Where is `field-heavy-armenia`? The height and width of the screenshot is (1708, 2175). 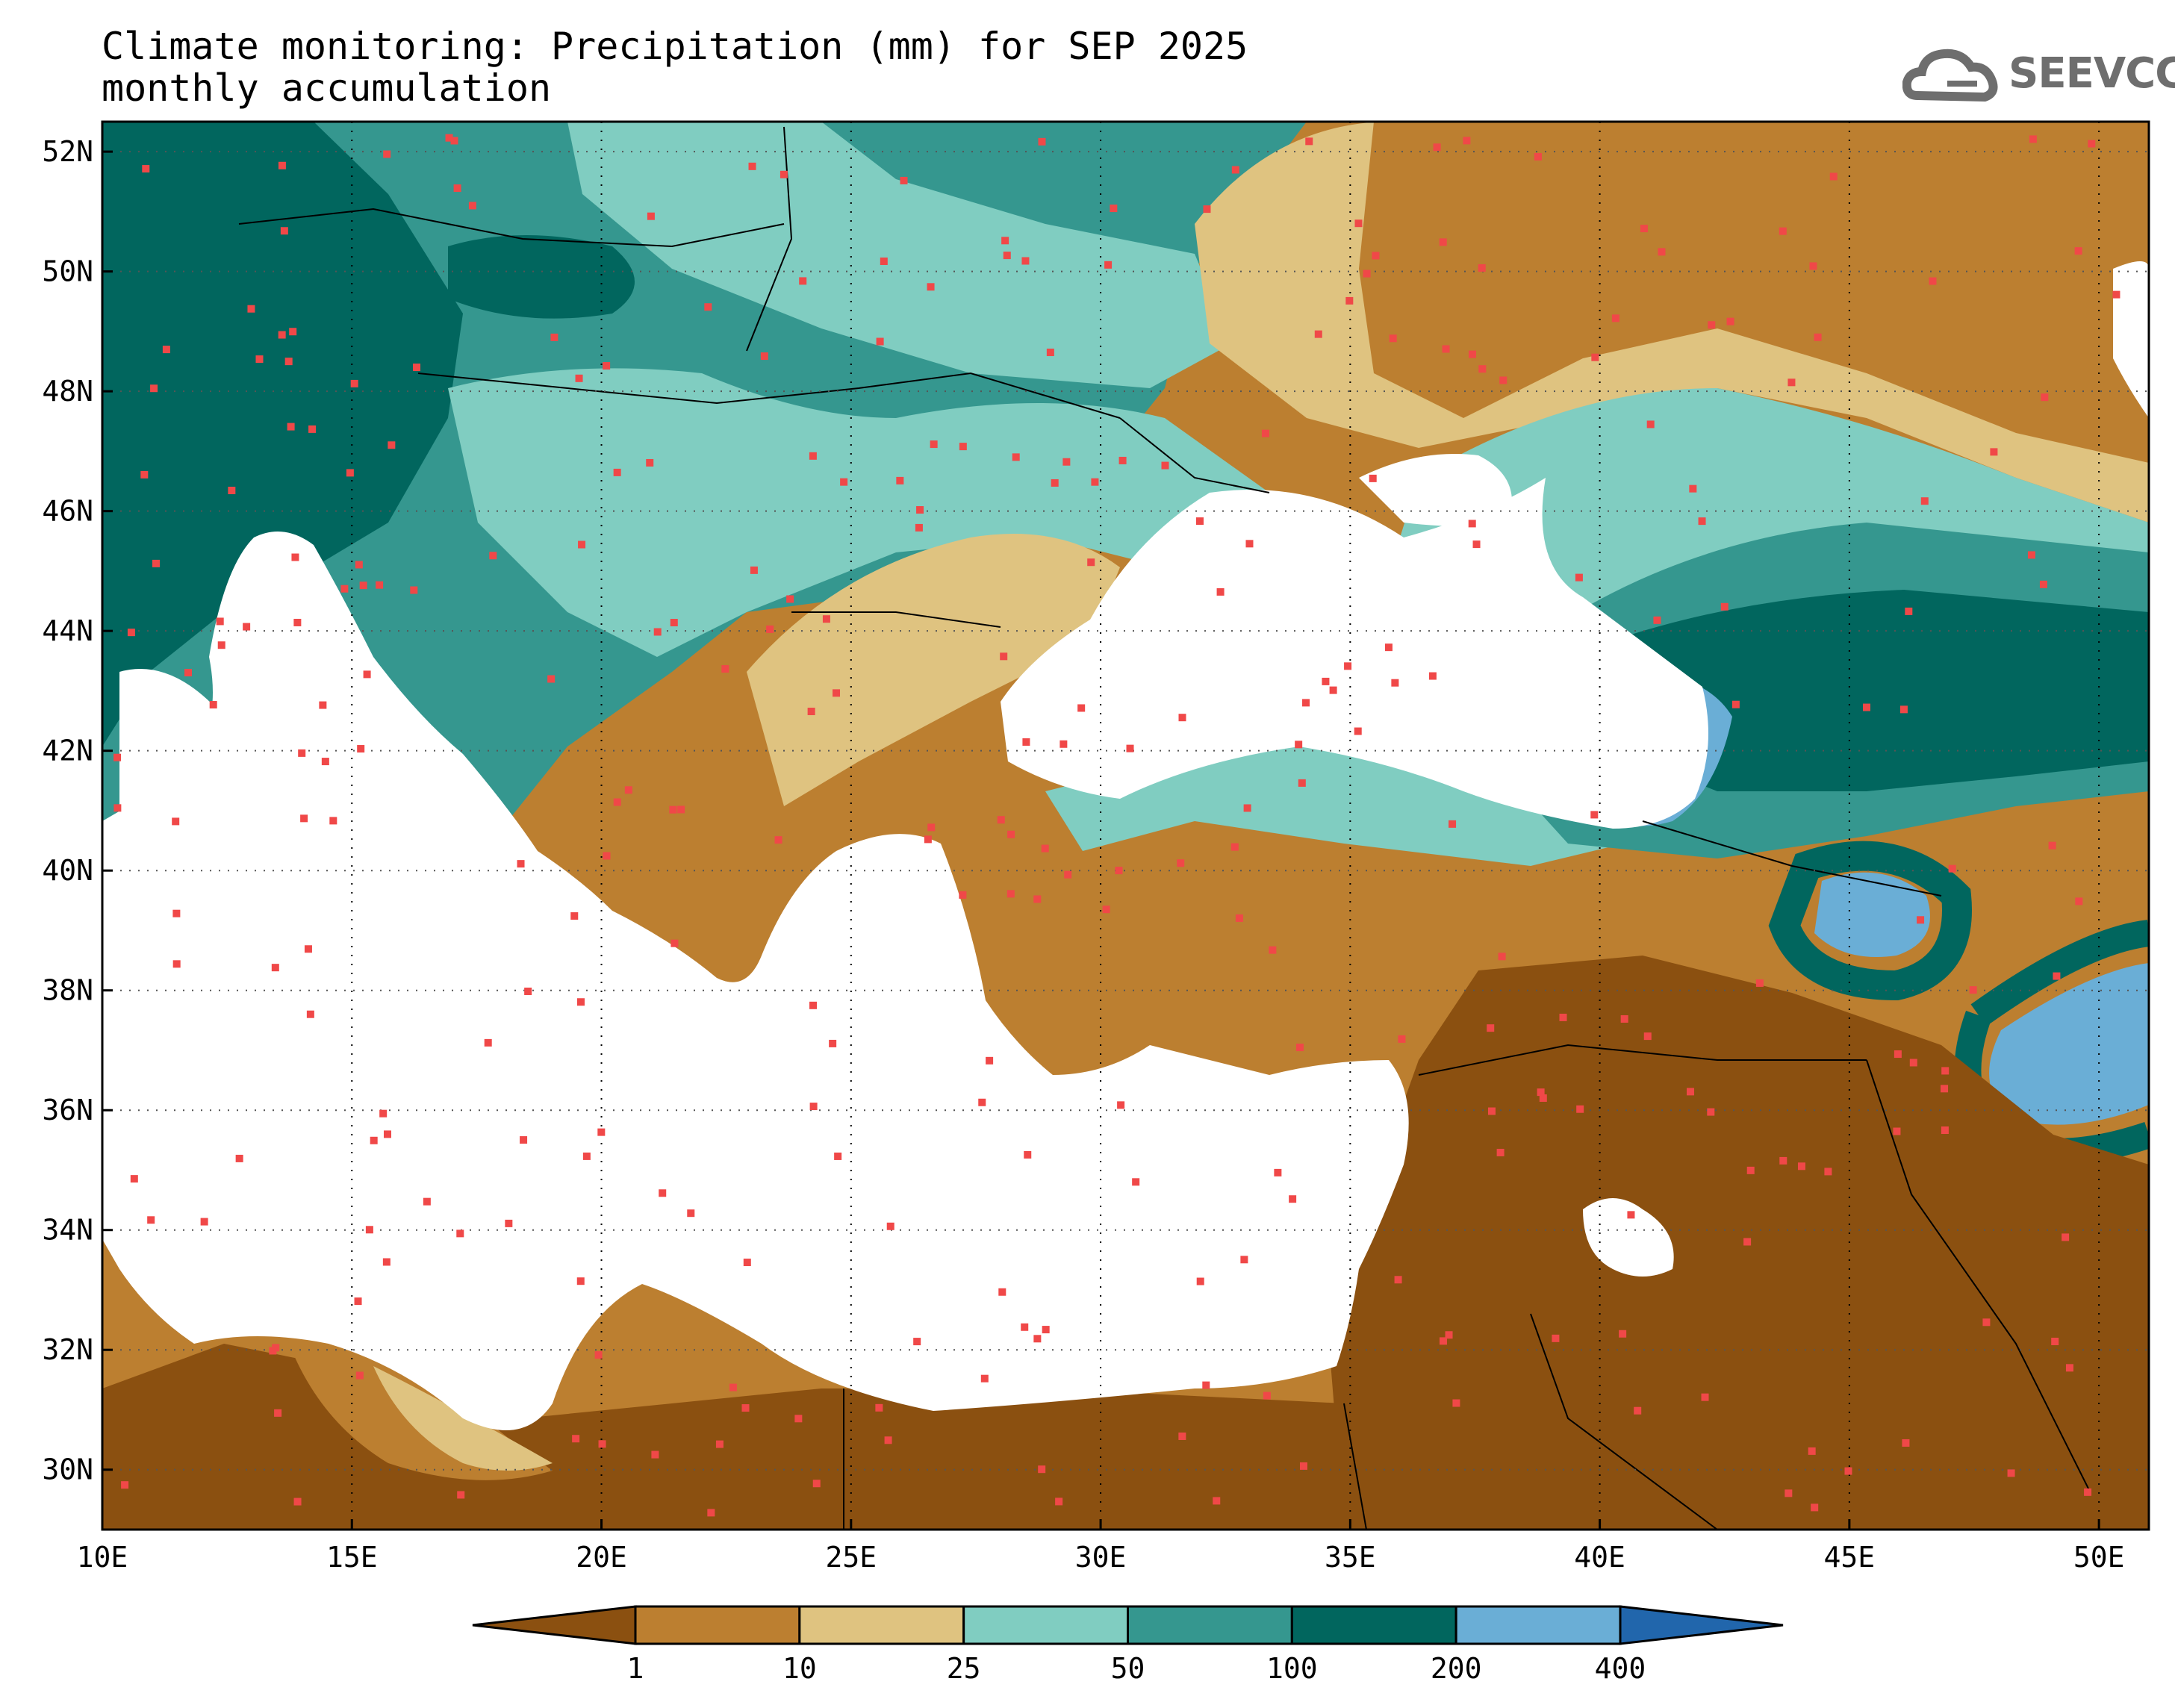 field-heavy-armenia is located at coordinates (1872, 914).